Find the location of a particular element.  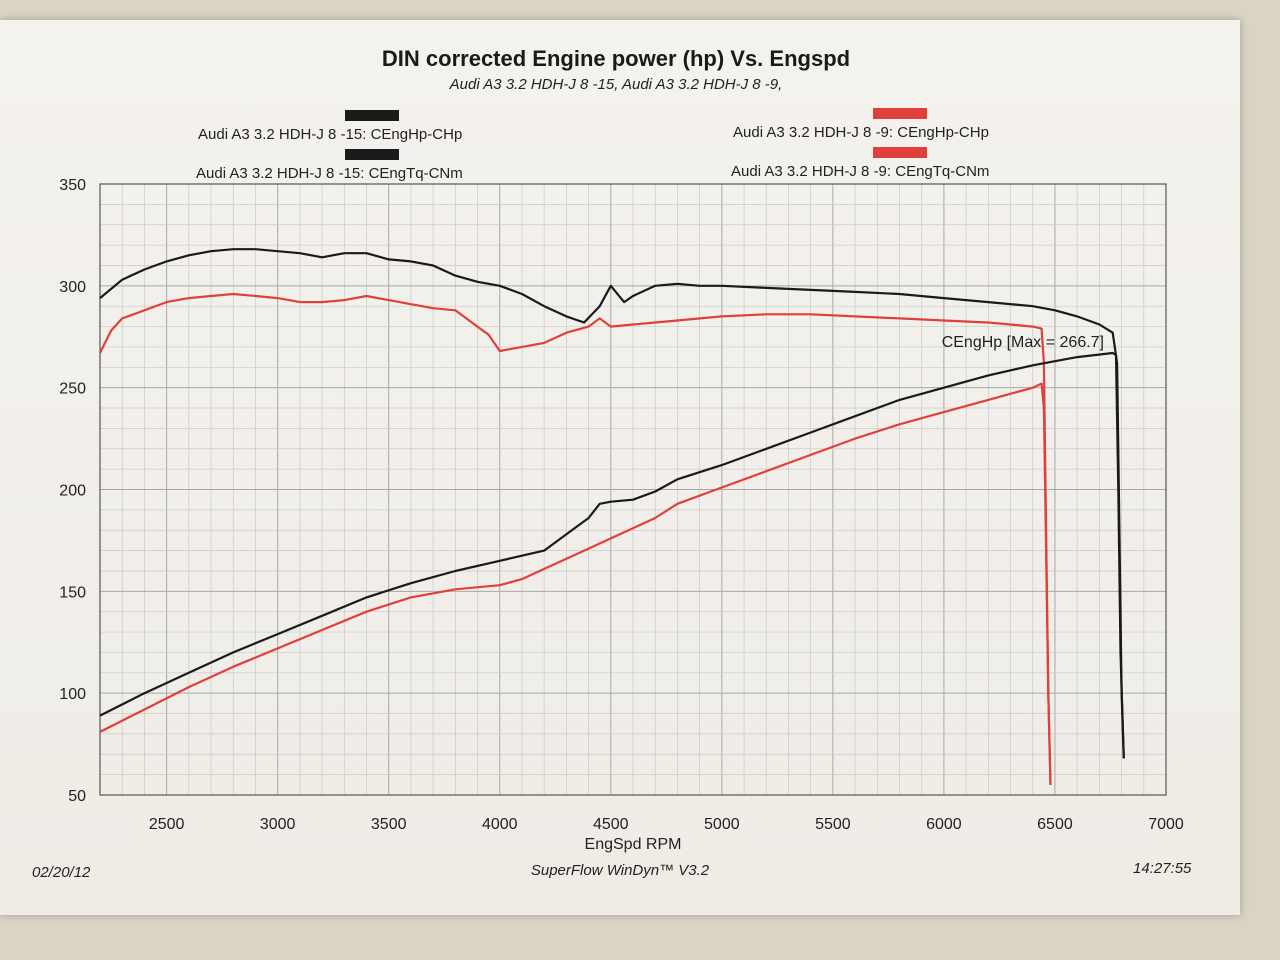

x-tick-label: 4000 is located at coordinates (500, 824).